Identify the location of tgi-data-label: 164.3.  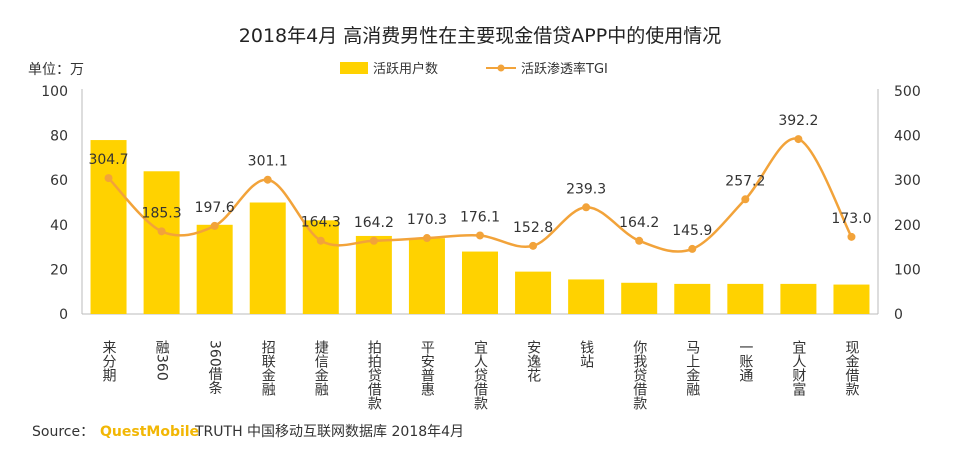
(321, 223).